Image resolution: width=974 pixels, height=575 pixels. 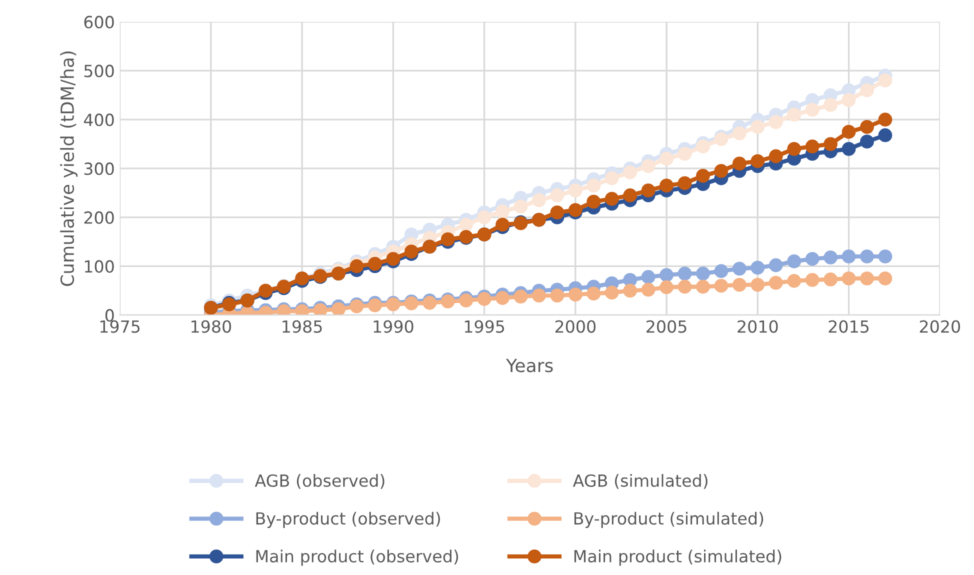 What do you see at coordinates (319, 481) in the screenshot?
I see `legend-label: AGB (observed)` at bounding box center [319, 481].